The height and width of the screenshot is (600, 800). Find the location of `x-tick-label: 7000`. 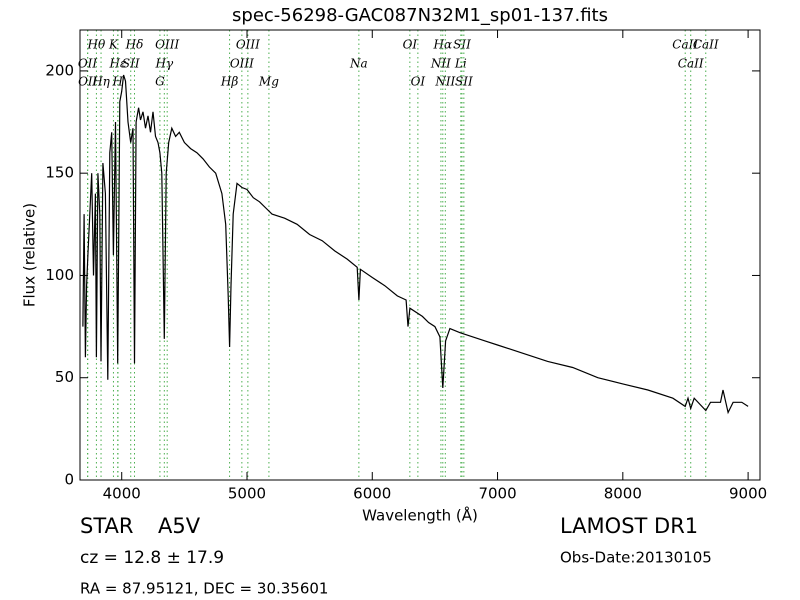

x-tick-label: 7000 is located at coordinates (497, 494).